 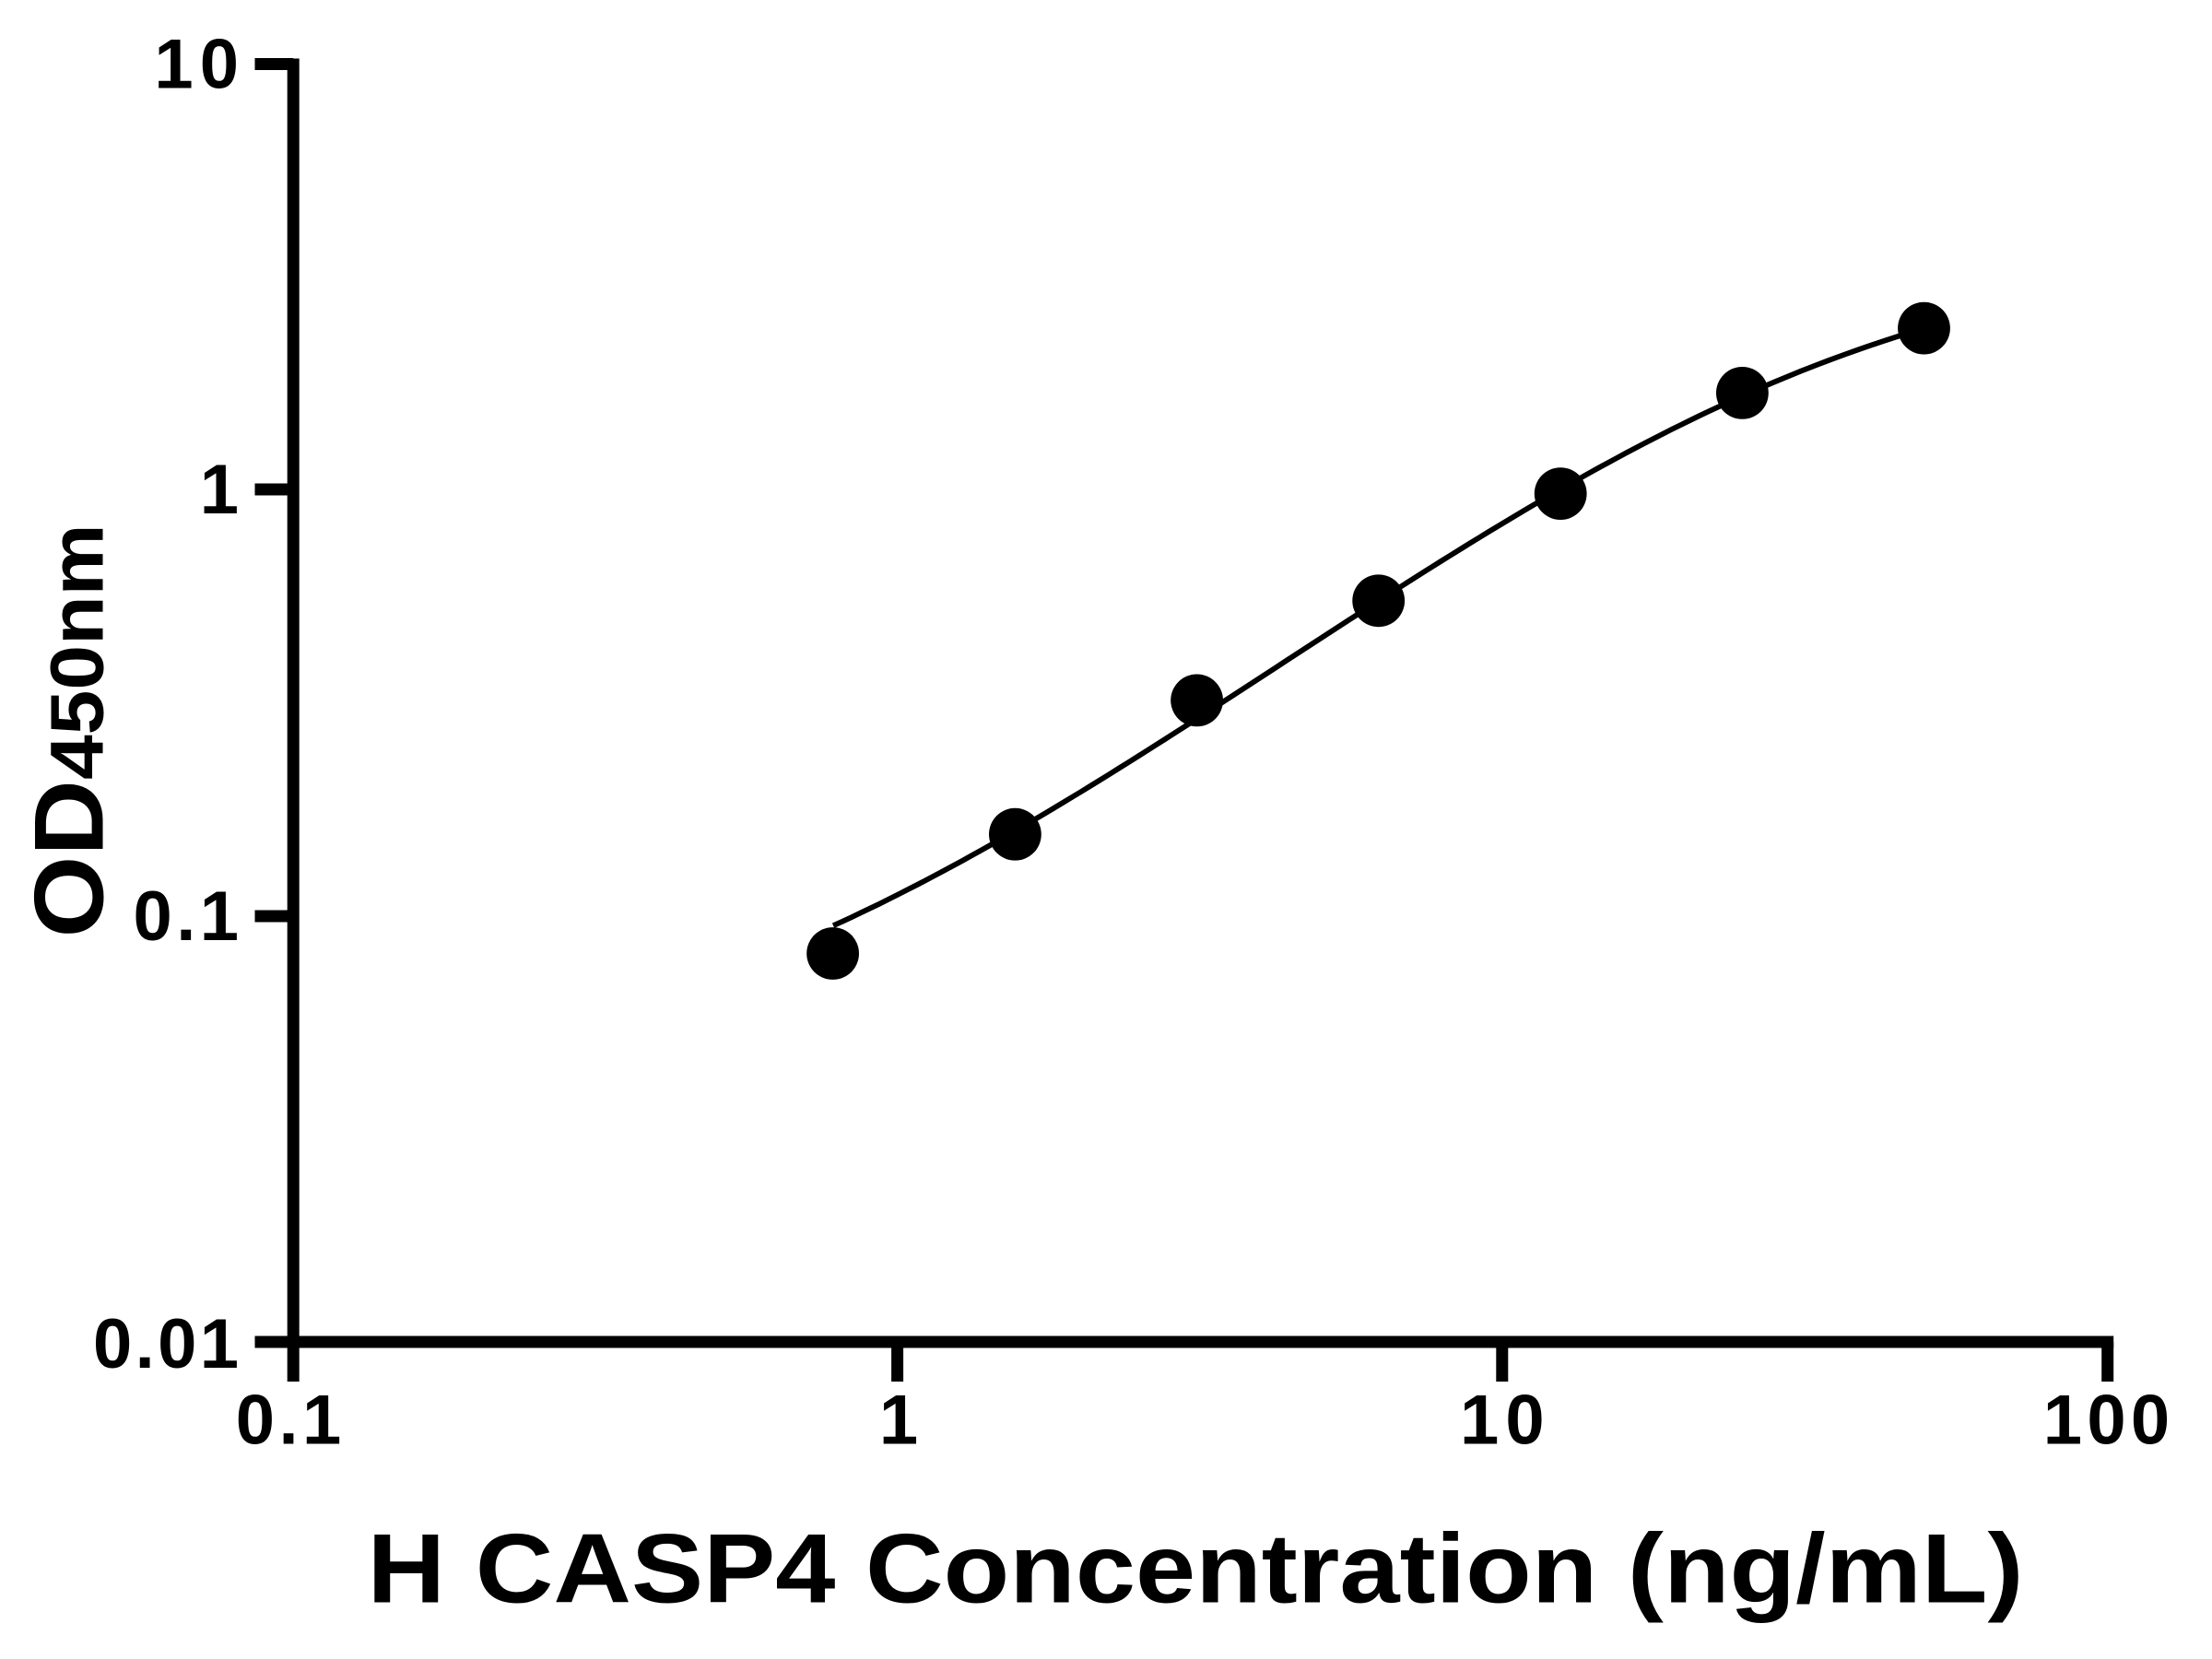 I want to click on svg-text: 100, so click(x=2106, y=1421).